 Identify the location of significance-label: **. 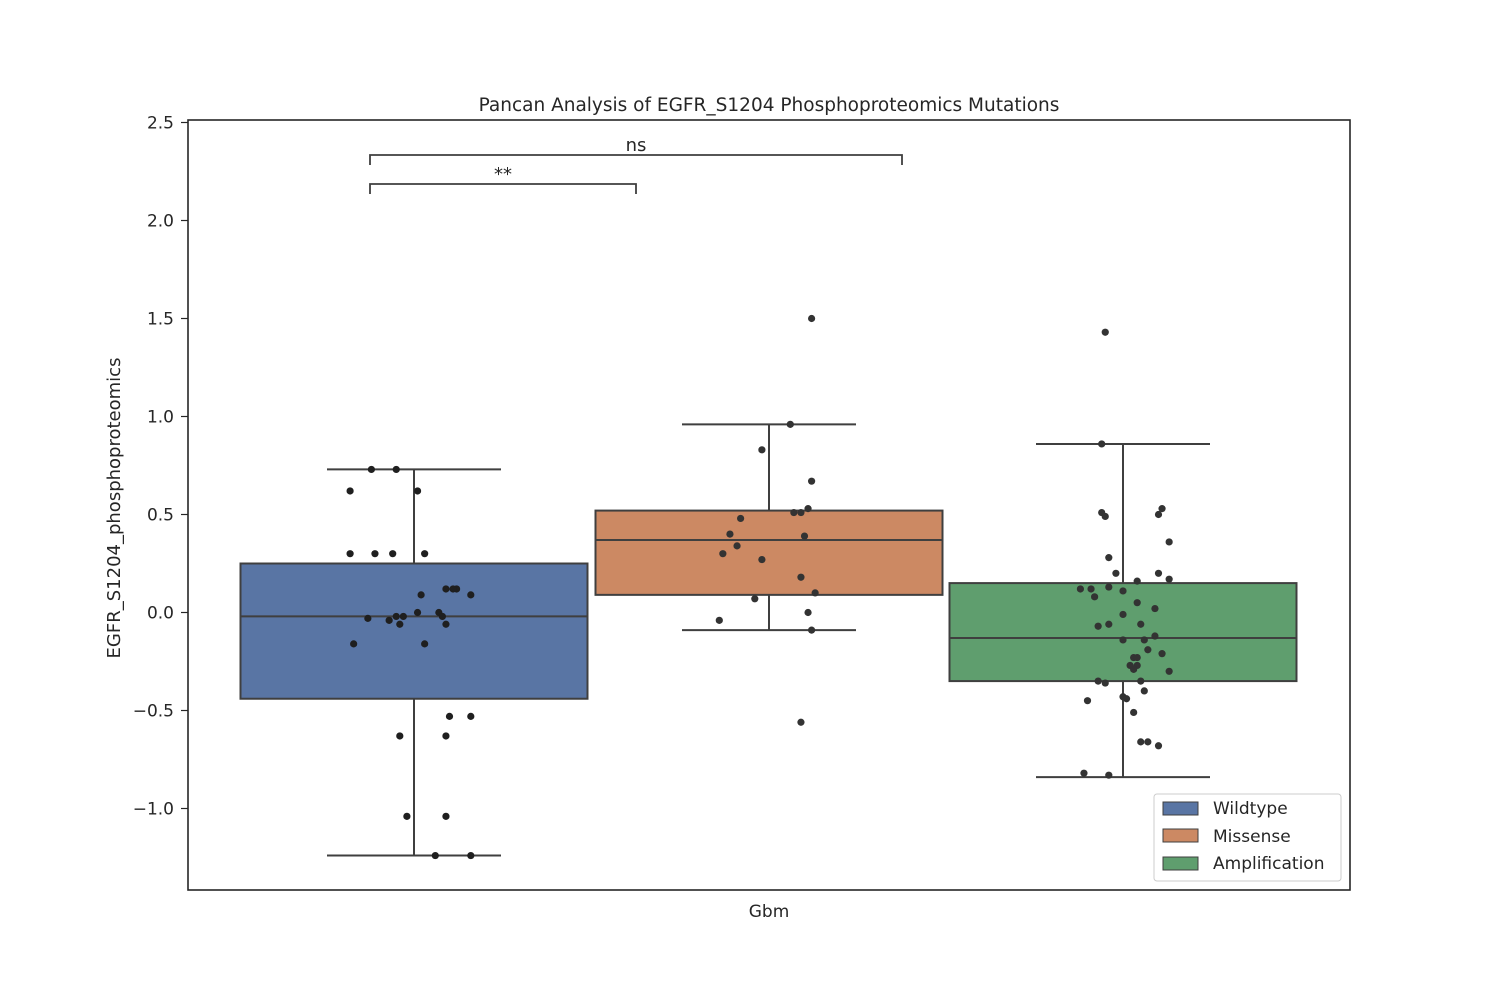
(503, 174).